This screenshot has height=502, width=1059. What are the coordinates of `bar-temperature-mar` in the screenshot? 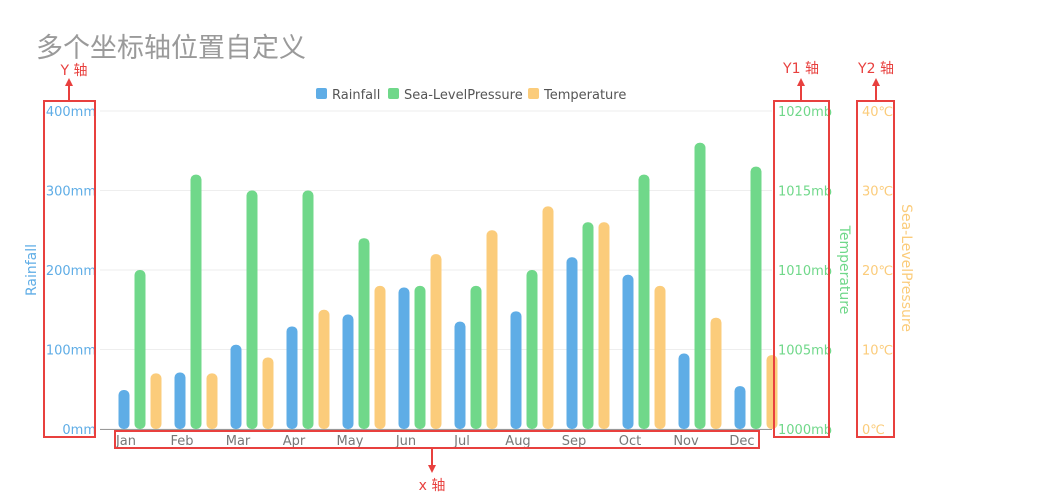 It's located at (268, 393).